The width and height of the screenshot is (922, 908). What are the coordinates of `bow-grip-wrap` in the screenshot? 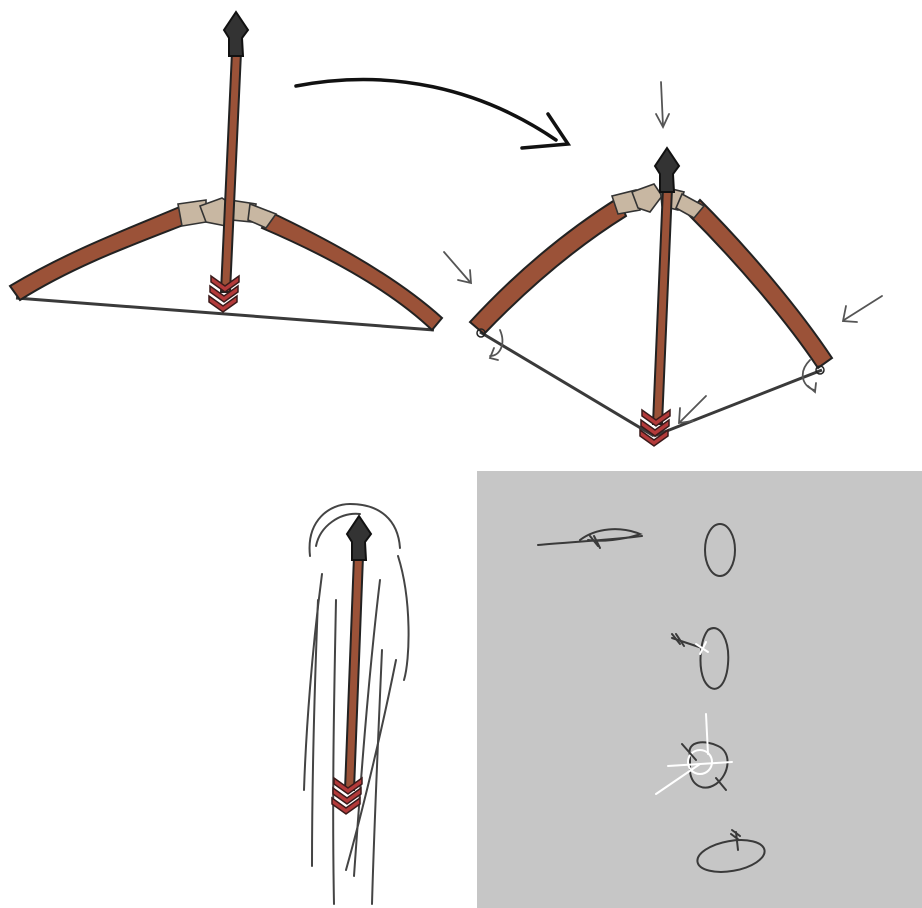 It's located at (658, 201).